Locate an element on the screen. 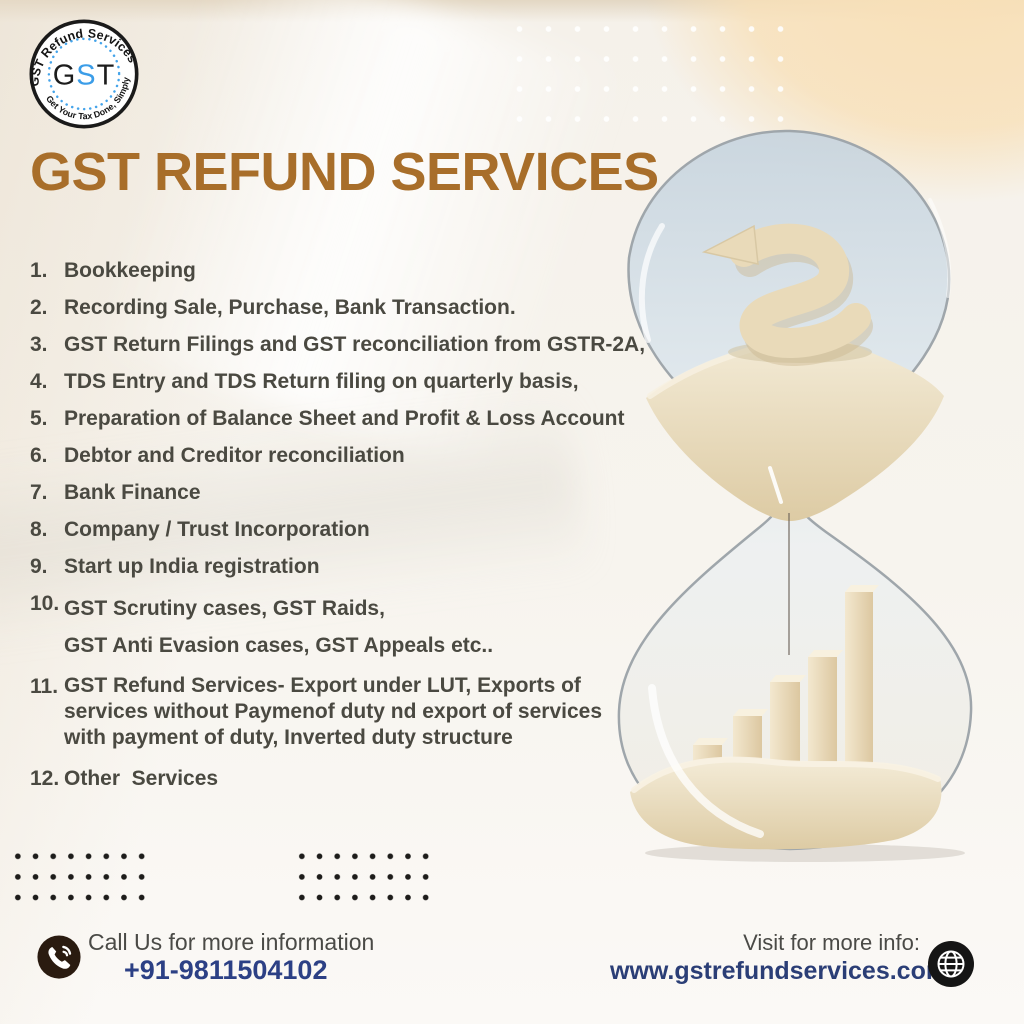 Image resolution: width=1024 pixels, height=1024 pixels. white-dot-pattern is located at coordinates (646, 75).